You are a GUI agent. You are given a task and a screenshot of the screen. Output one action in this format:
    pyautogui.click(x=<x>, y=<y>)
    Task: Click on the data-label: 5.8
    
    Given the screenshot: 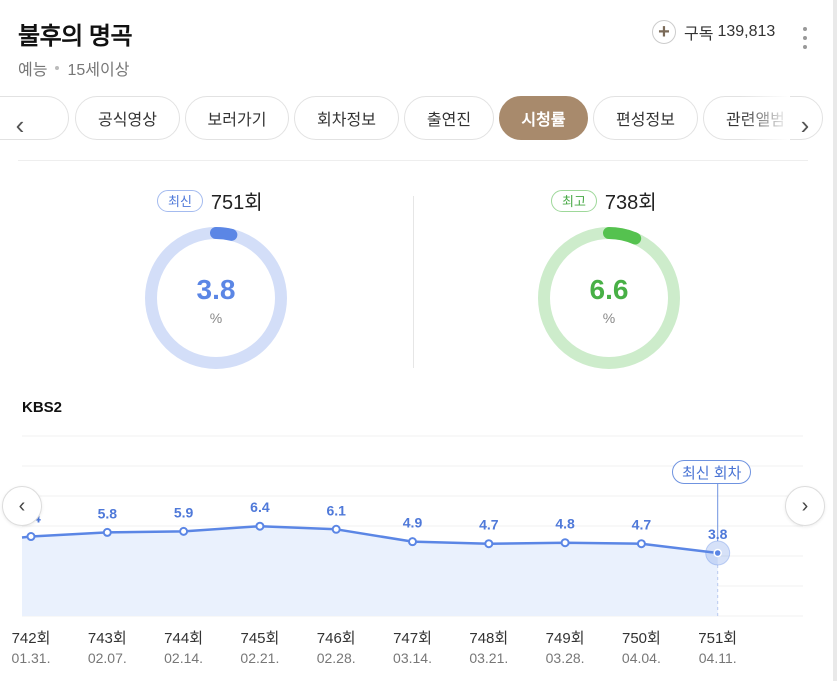 What is the action you would take?
    pyautogui.click(x=108, y=513)
    